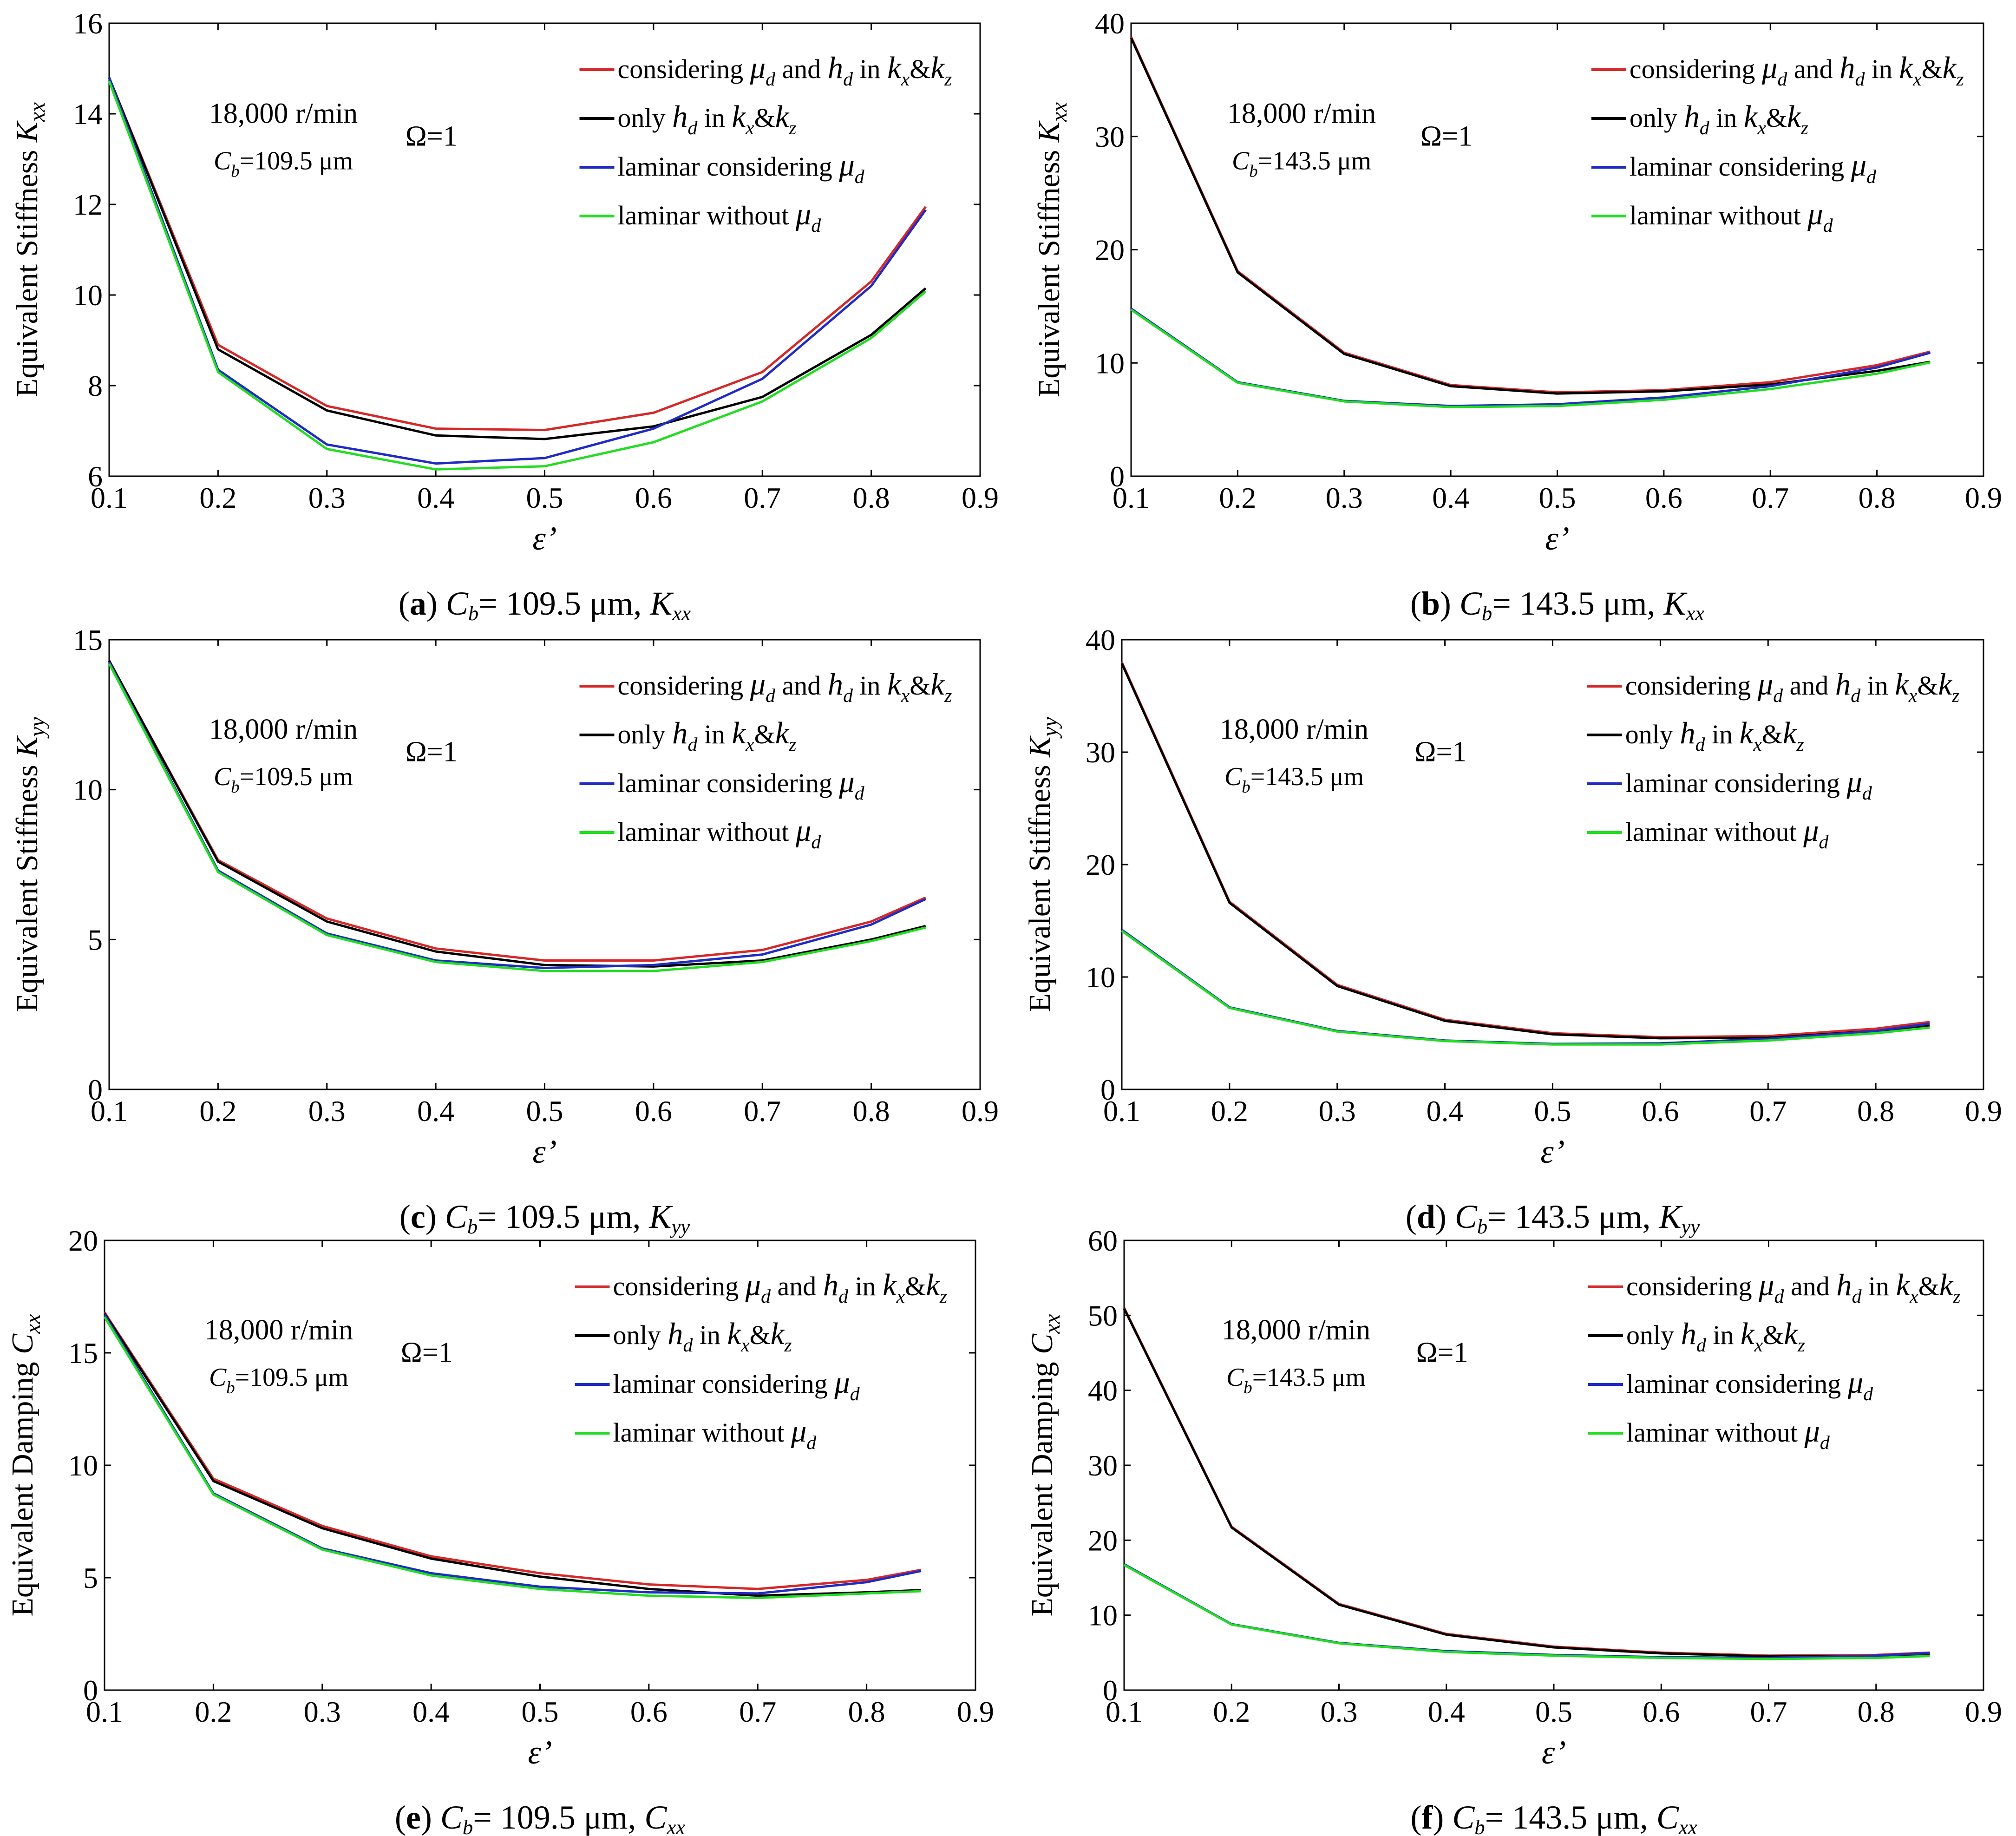 This screenshot has width=2016, height=1836. I want to click on panel-caption: (d) Cb= 143.5 μm, Kyy, so click(1553, 1218).